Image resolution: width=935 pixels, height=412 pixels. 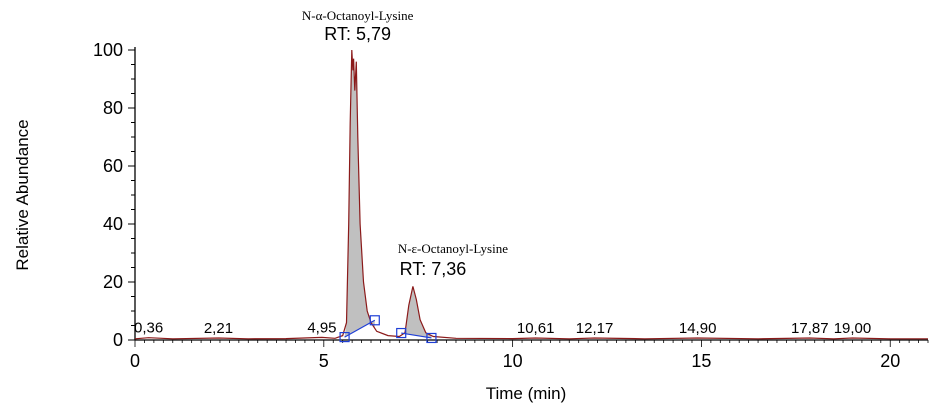 I want to click on y-tick-label: 100, so click(x=108, y=50).